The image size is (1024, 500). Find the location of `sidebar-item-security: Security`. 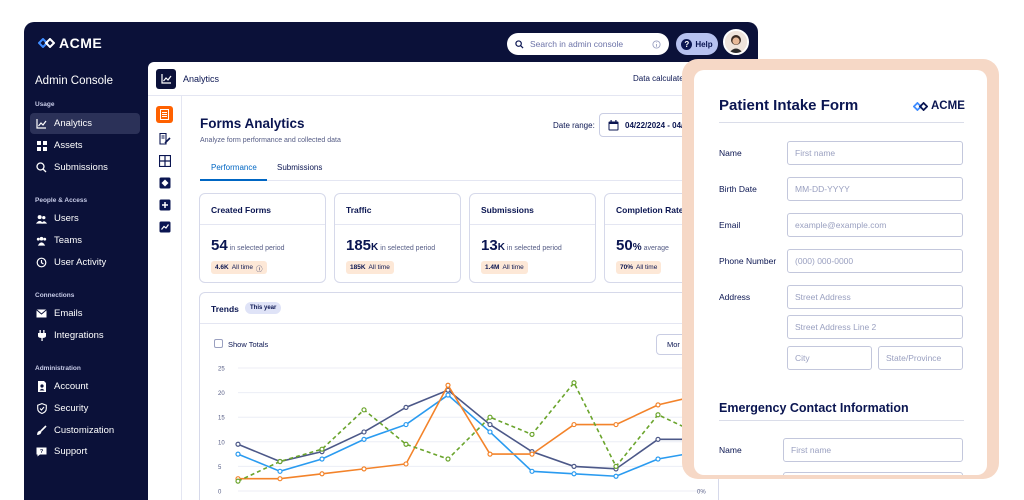

sidebar-item-security: Security is located at coordinates (85, 408).